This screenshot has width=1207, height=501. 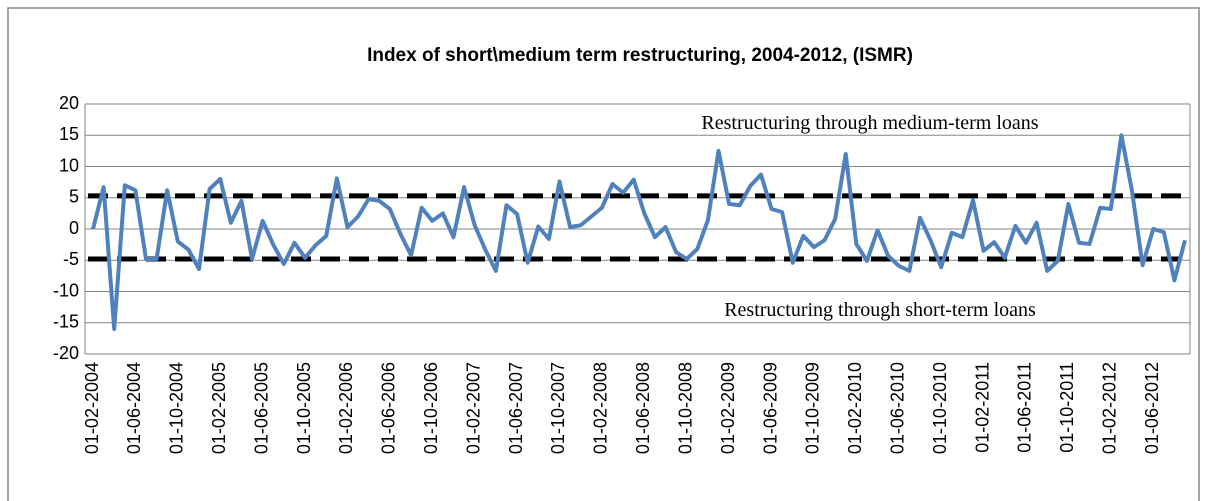 What do you see at coordinates (473, 408) in the screenshot?
I see `x-tick-label: 01-02-2007` at bounding box center [473, 408].